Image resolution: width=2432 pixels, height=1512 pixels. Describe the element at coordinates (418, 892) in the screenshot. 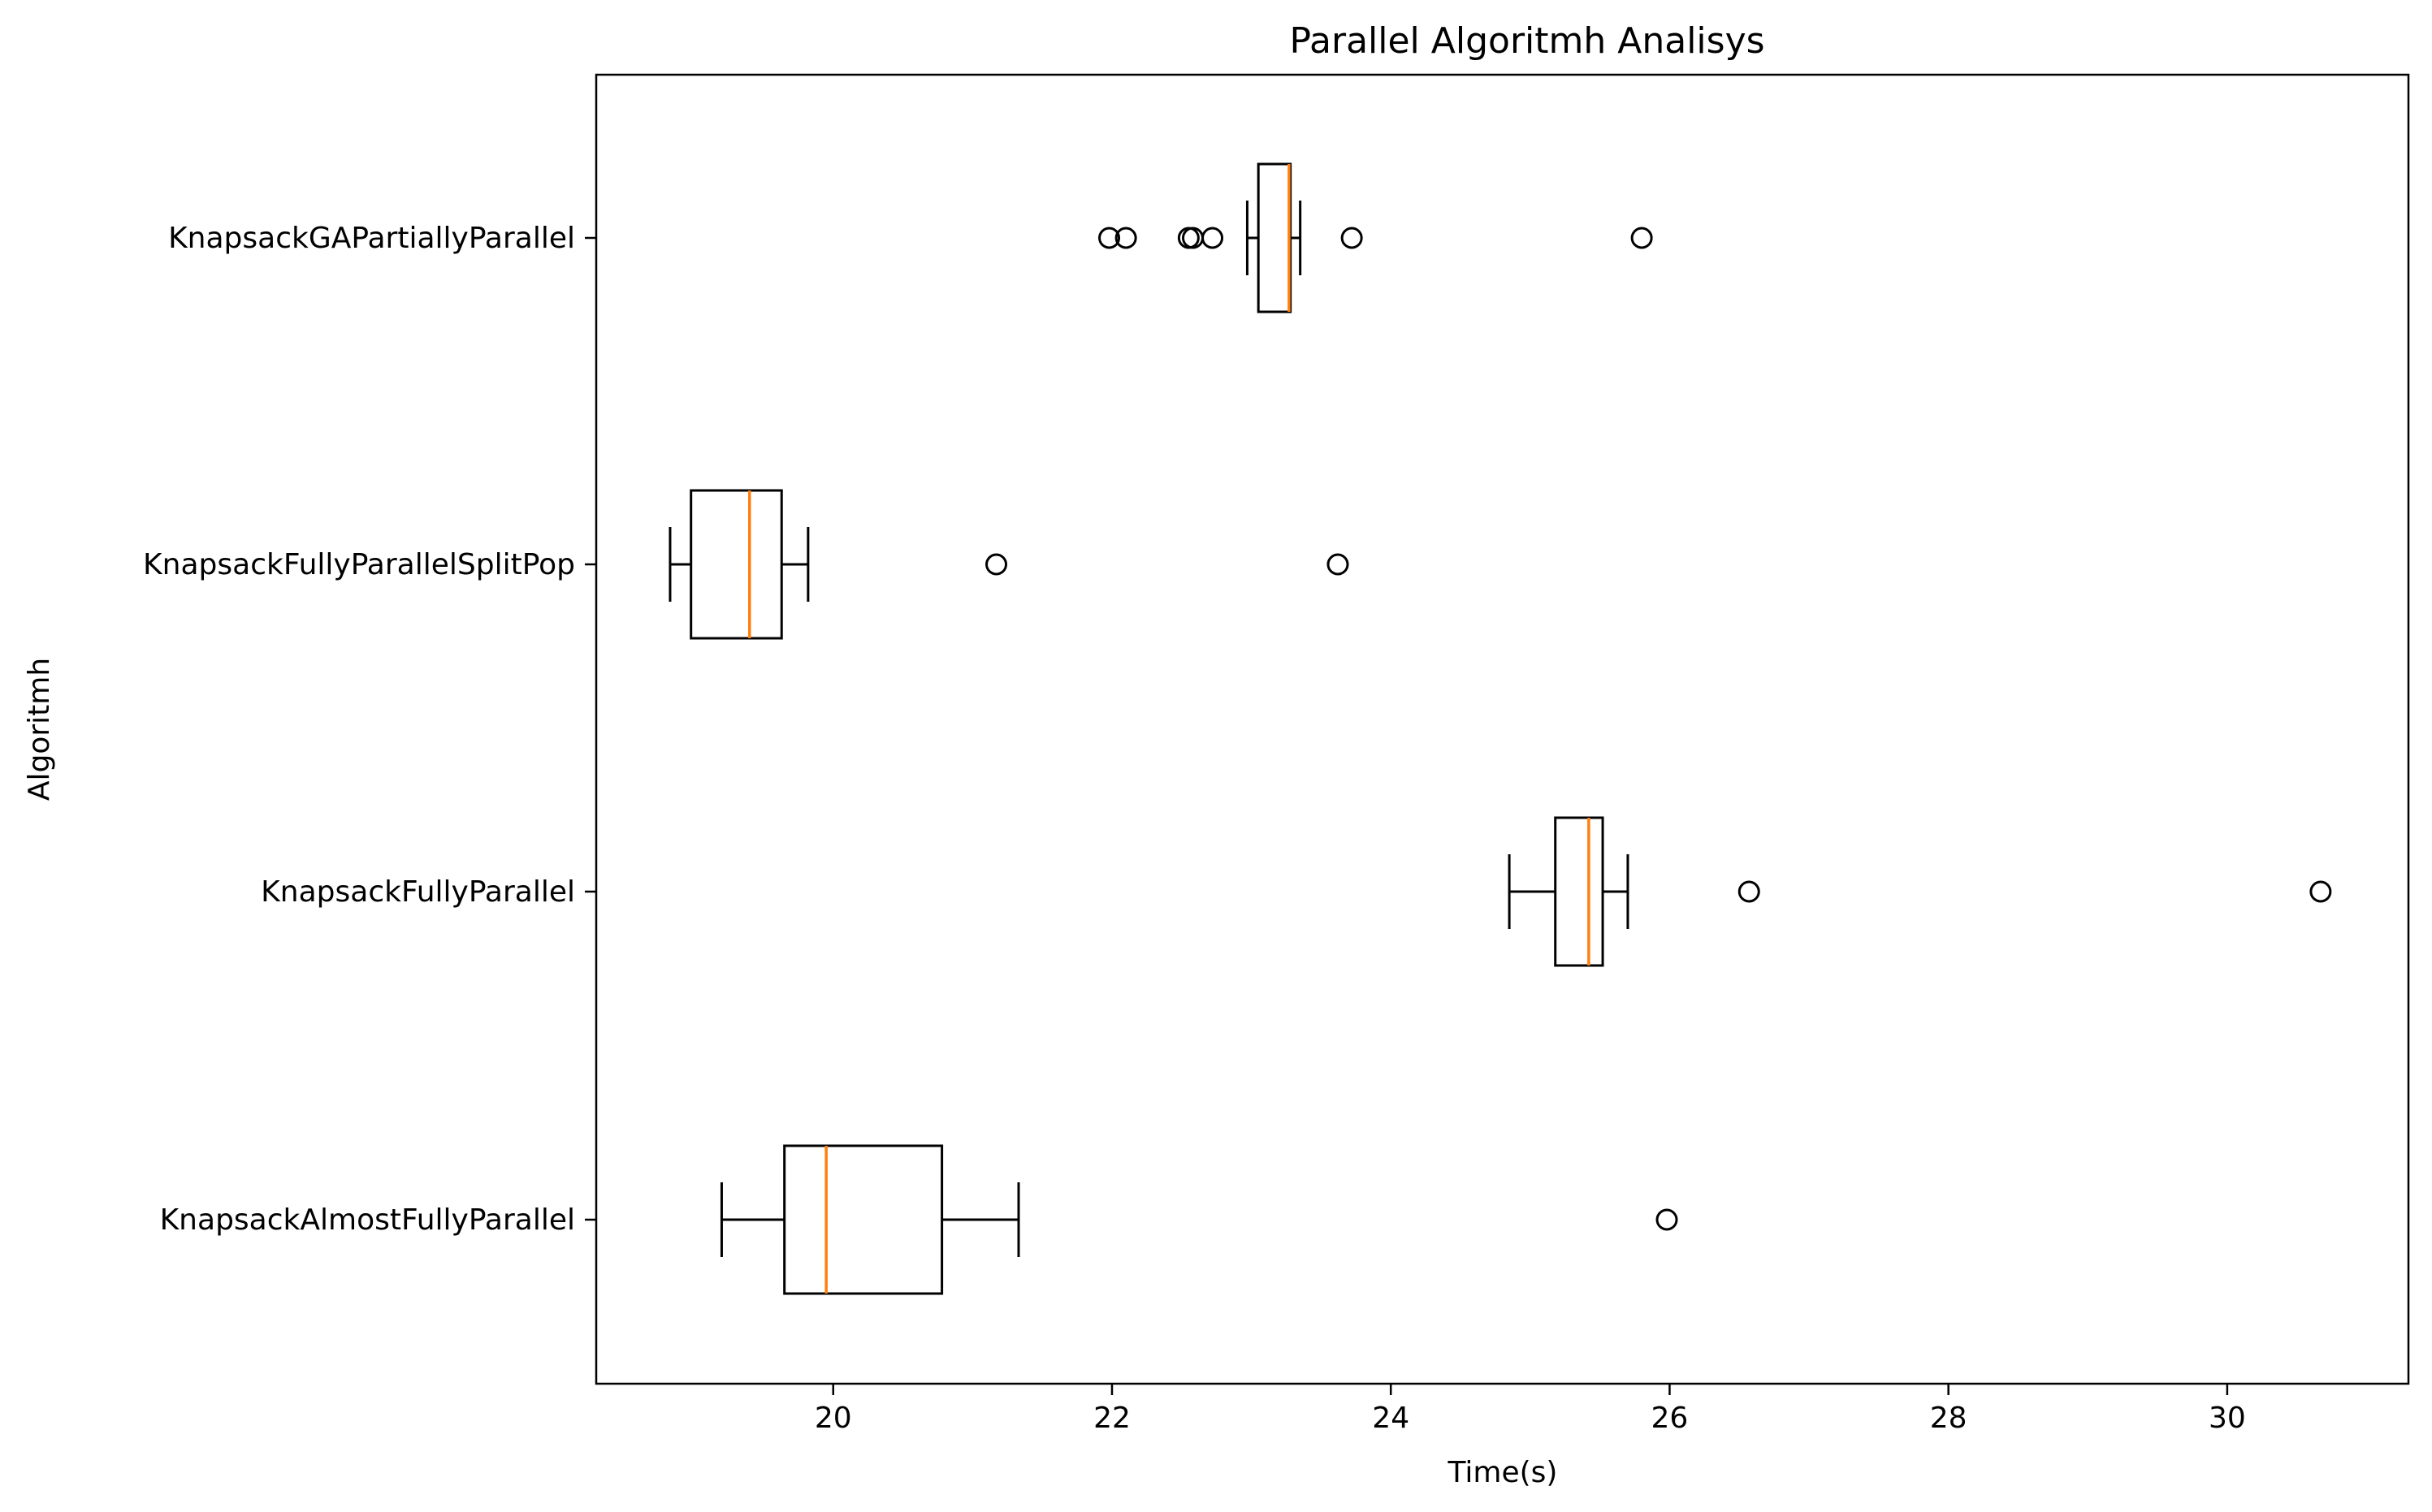

I see `y-tick-label: KnapsackFullyParallel` at that location.